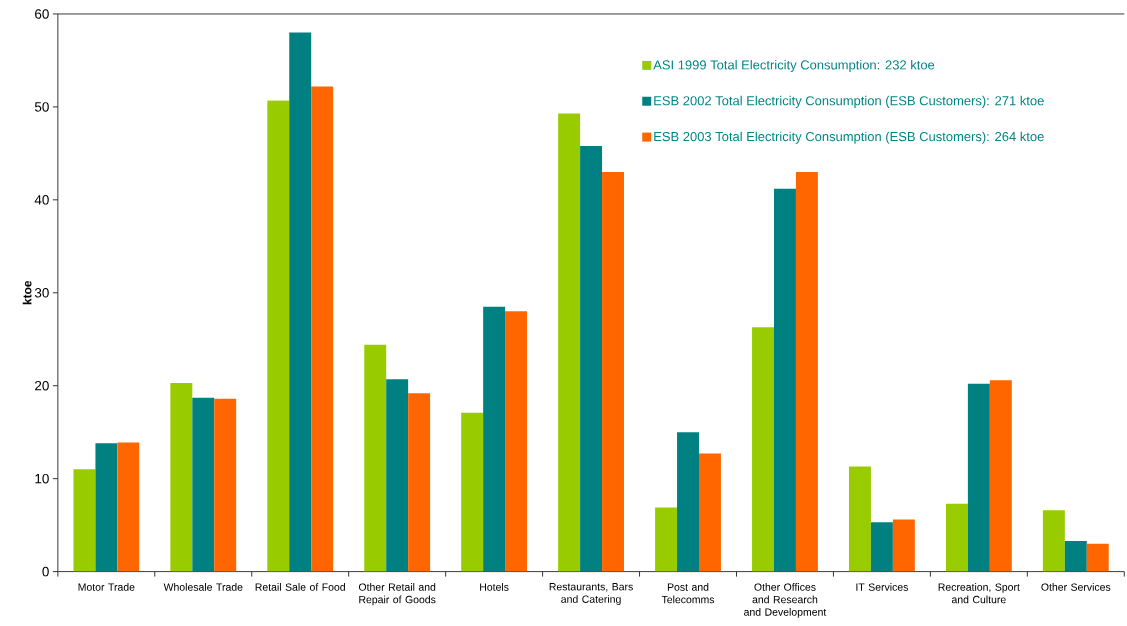  What do you see at coordinates (591, 593) in the screenshot?
I see `x-tick-label: Restaurants, Bars and Catering` at bounding box center [591, 593].